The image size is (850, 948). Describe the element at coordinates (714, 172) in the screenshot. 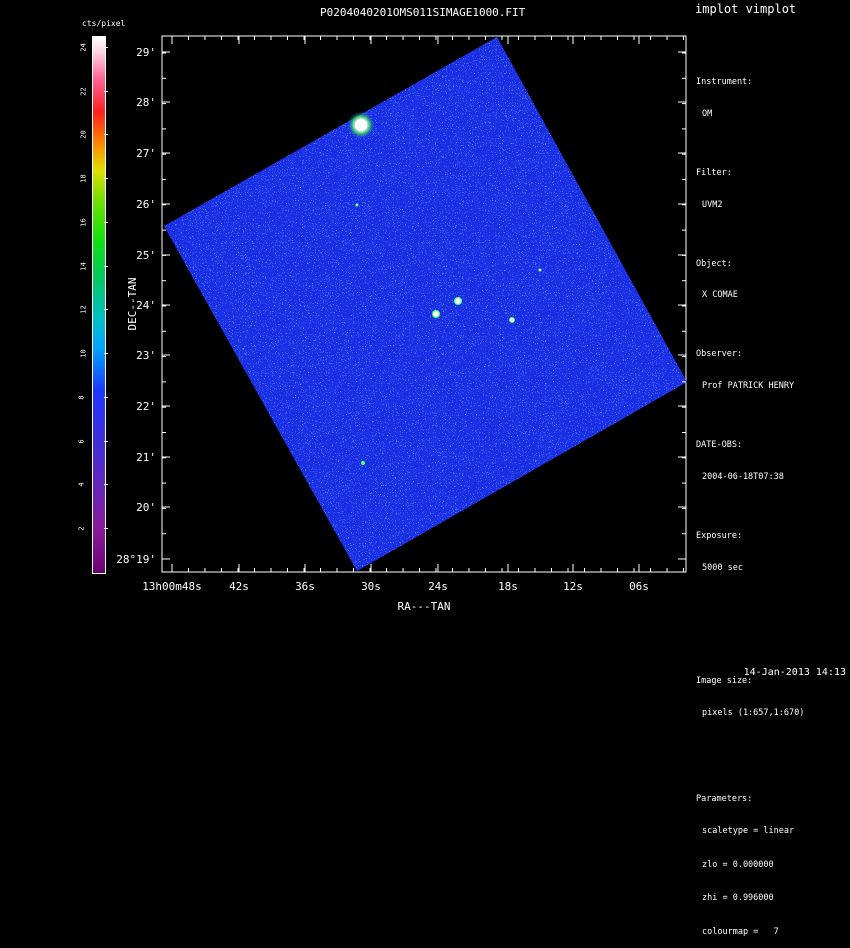

I see `filter-label: Filter:` at that location.